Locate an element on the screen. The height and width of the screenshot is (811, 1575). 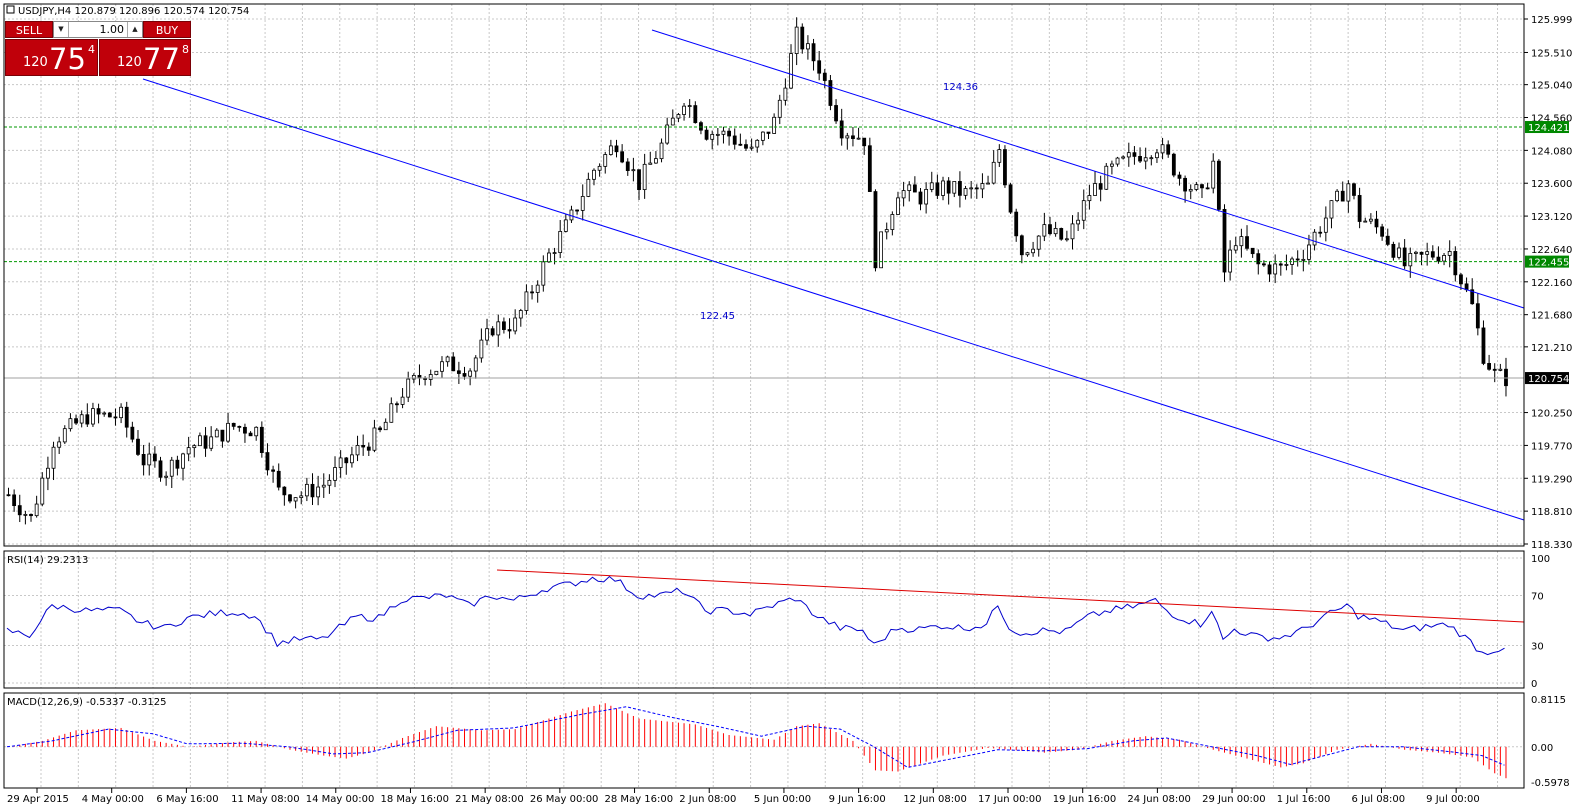
price-tick-label: 119.290 is located at coordinates (1551, 479).